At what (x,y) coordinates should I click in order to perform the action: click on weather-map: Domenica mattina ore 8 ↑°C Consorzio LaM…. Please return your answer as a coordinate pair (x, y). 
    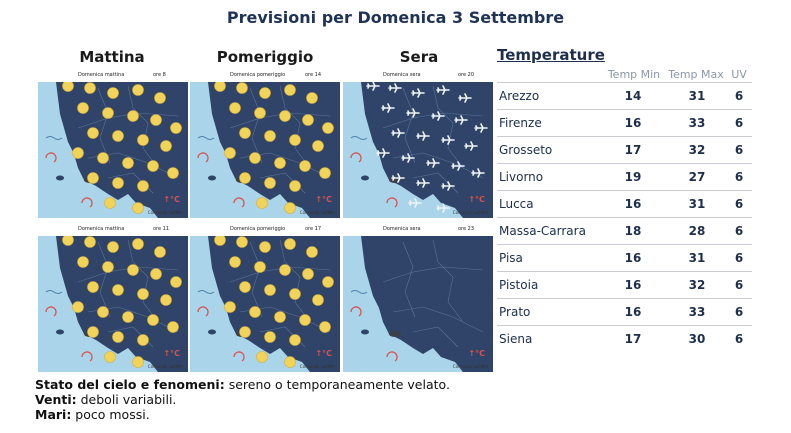
    Looking at the image, I should click on (113, 143).